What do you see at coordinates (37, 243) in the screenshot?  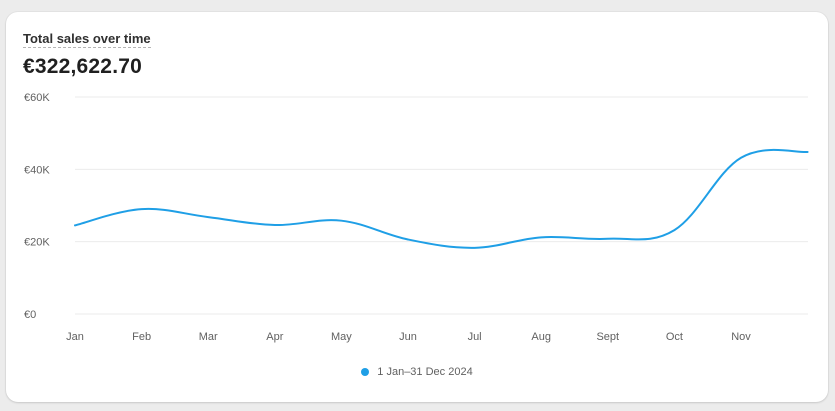 I see `y-tick-label: €20K` at bounding box center [37, 243].